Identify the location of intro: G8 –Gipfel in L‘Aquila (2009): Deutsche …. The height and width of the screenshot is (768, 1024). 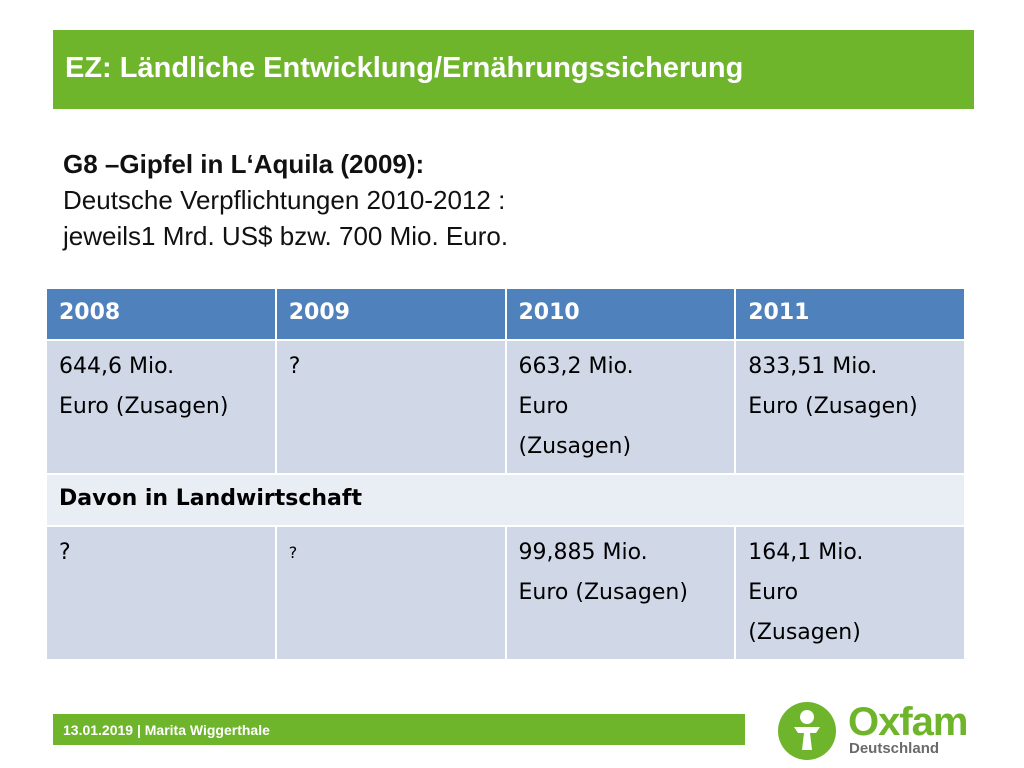
(285, 200).